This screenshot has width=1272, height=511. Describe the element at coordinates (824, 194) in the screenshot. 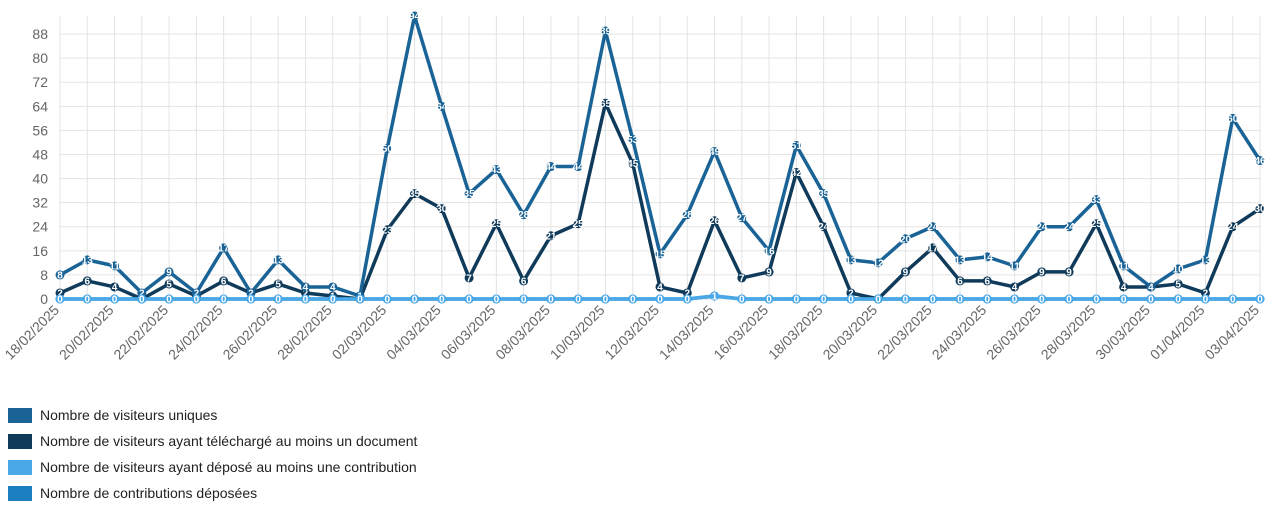

I see `data-label: 35` at that location.